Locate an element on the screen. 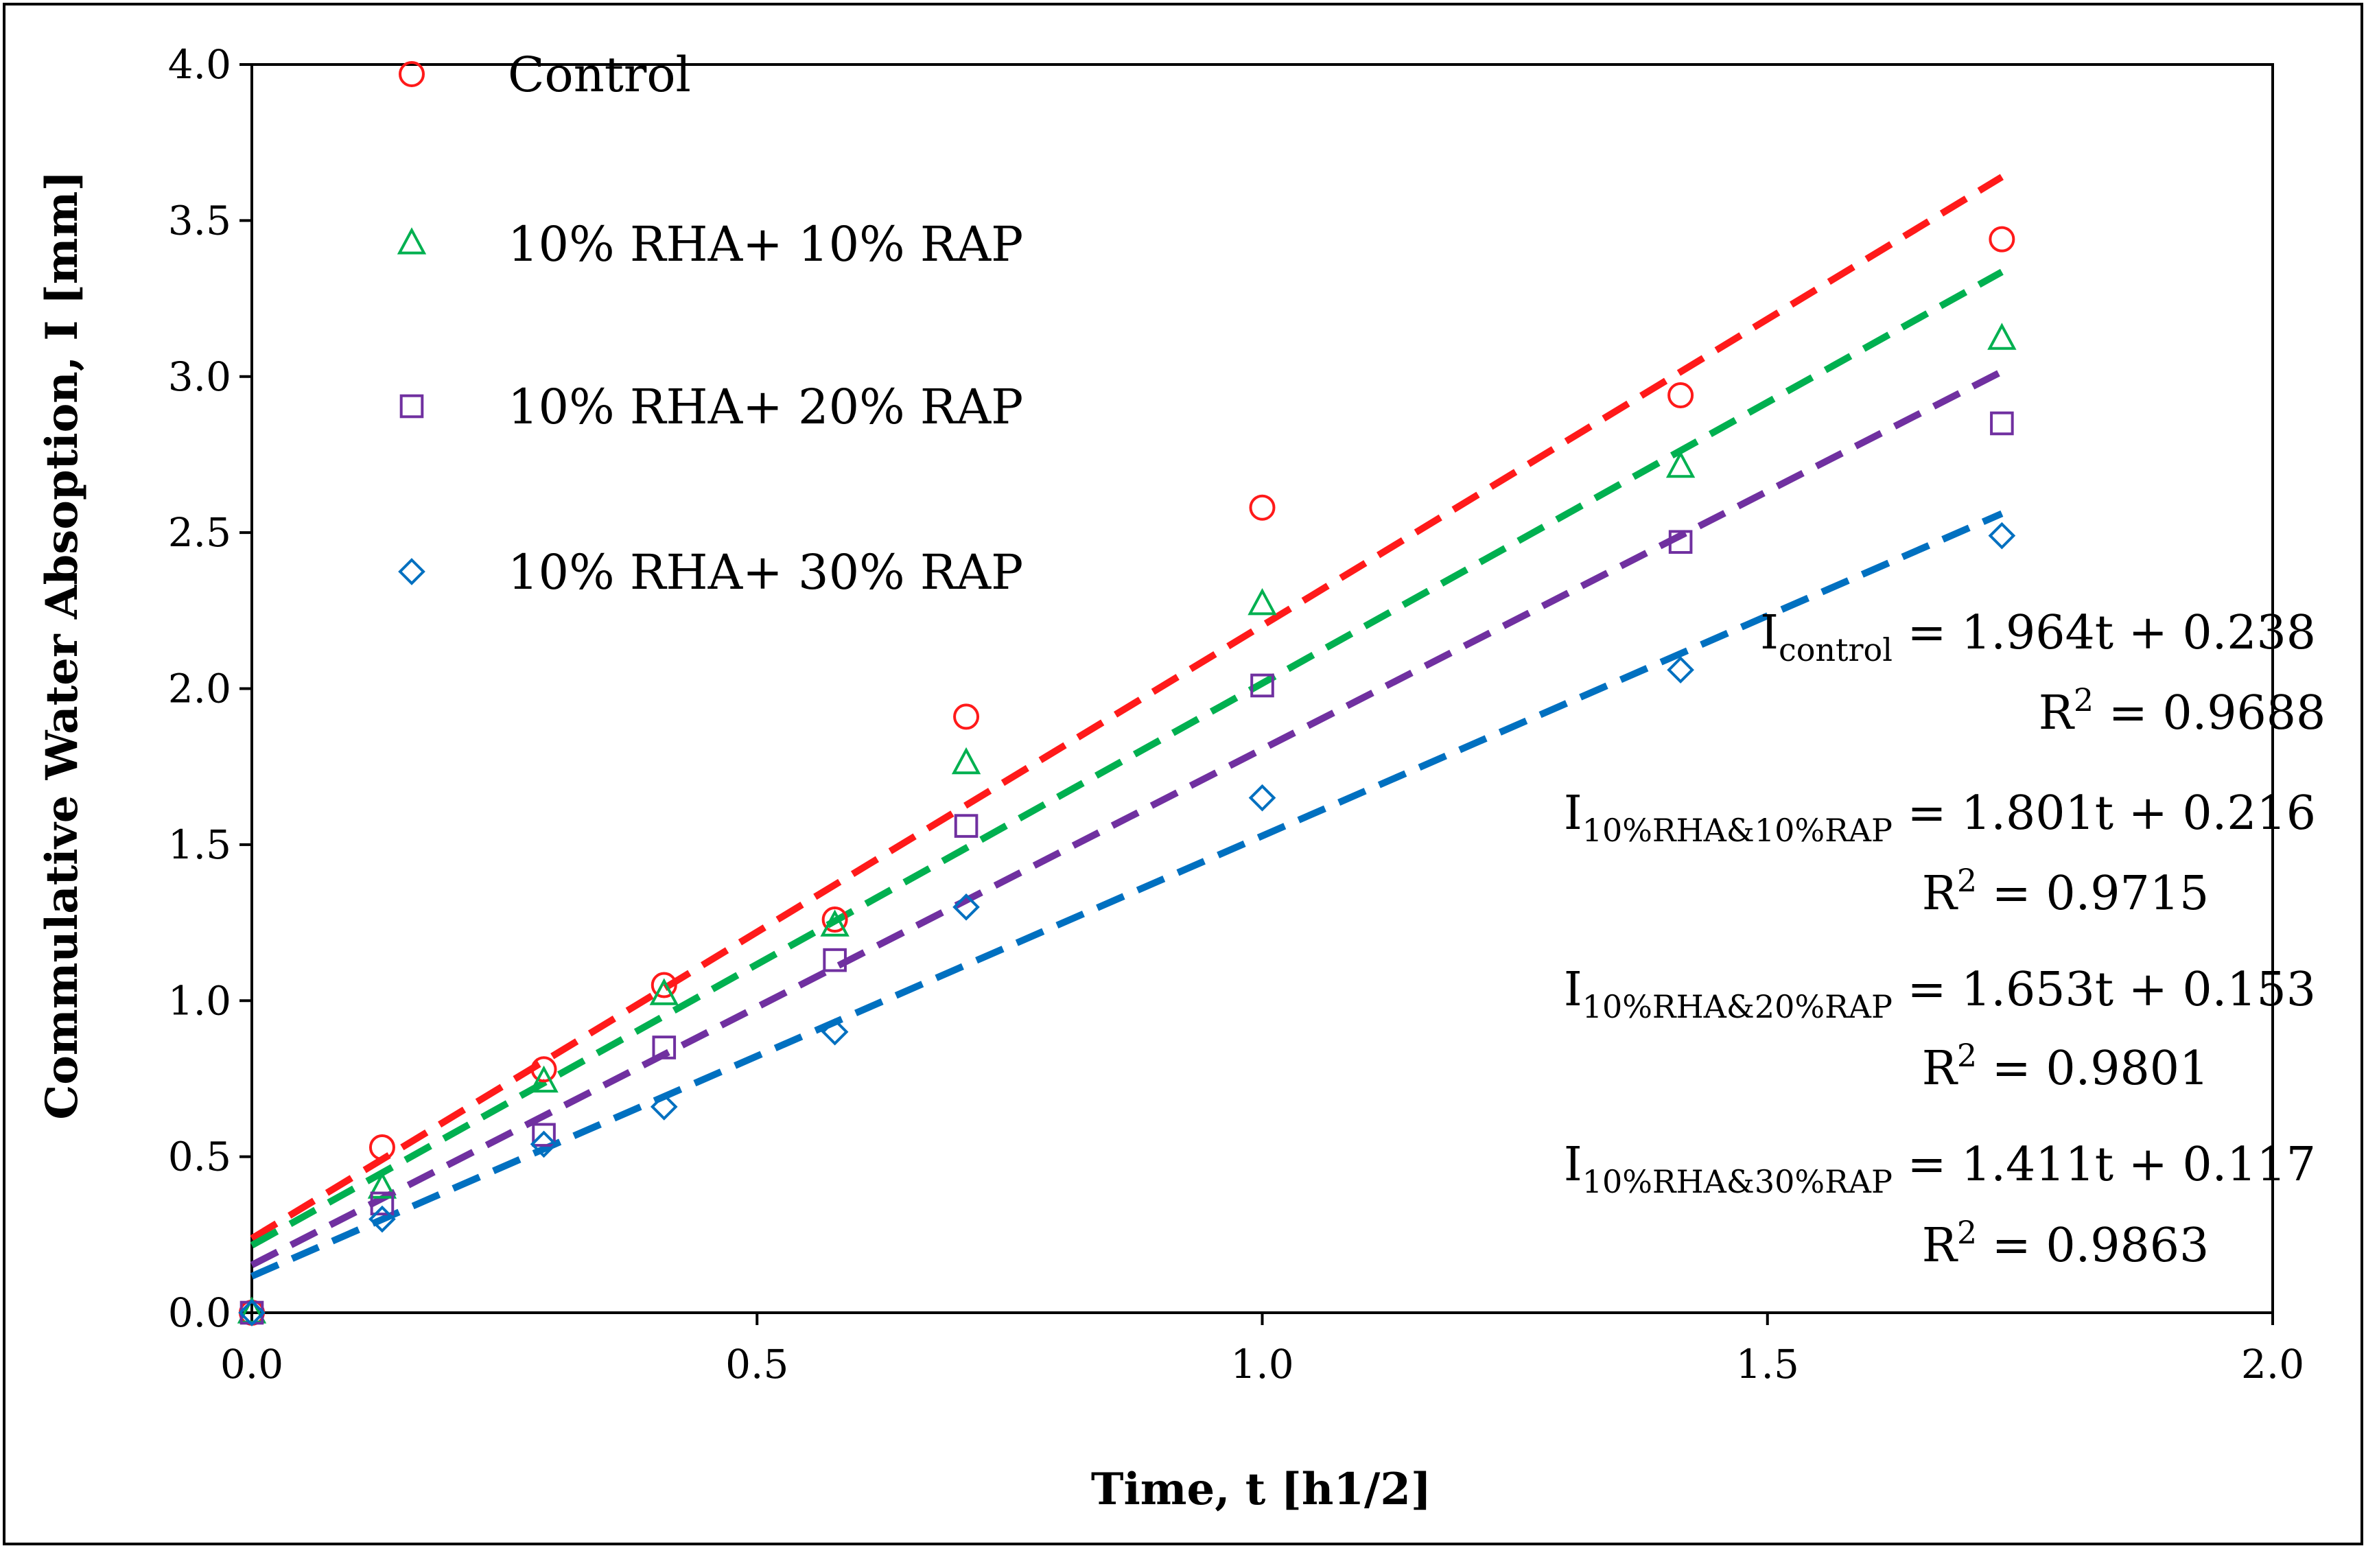 This screenshot has height=1568, width=2366. y-axis-title: Commulative Water Absoption, I [mm] is located at coordinates (62, 644).